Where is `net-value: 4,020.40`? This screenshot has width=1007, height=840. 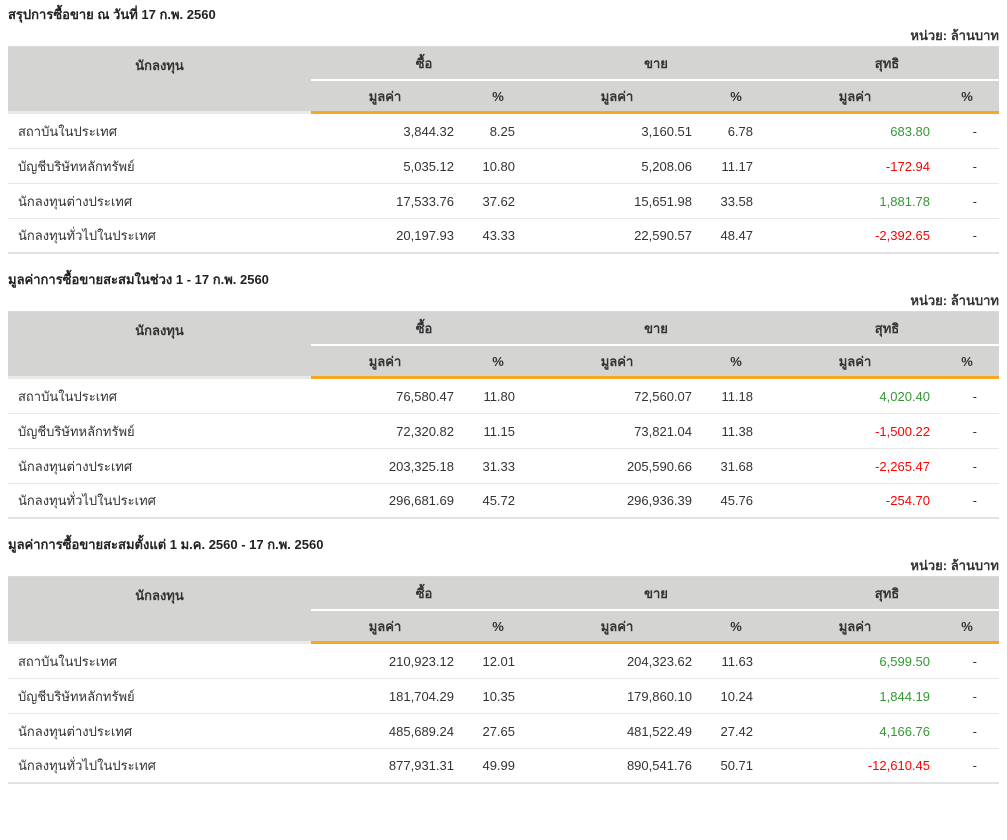 net-value: 4,020.40 is located at coordinates (855, 396).